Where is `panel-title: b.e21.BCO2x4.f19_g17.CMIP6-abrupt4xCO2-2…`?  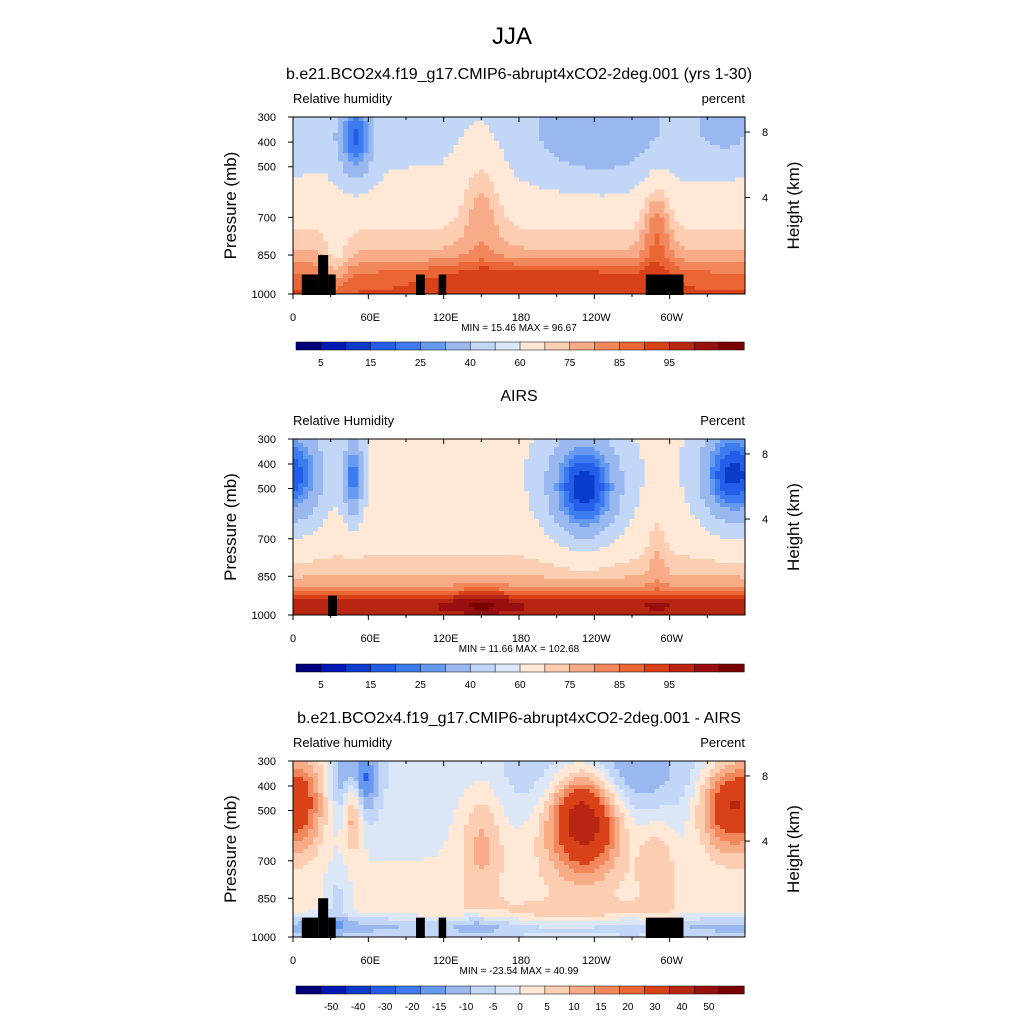 panel-title: b.e21.BCO2x4.f19_g17.CMIP6-abrupt4xCO2-2… is located at coordinates (519, 74).